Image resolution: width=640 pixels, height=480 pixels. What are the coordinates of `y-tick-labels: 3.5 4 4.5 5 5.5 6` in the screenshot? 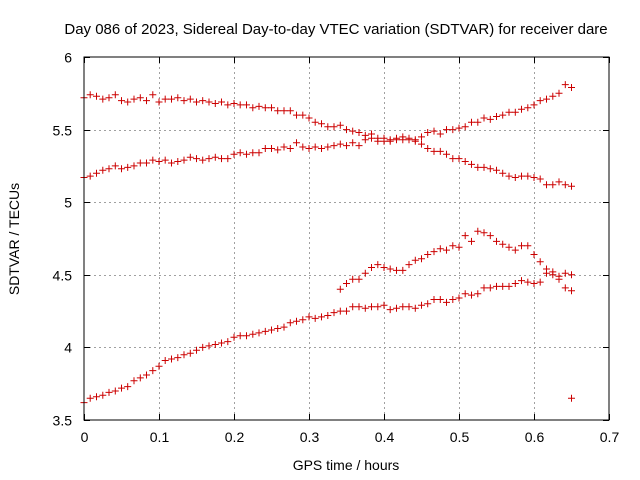 It's located at (63, 239).